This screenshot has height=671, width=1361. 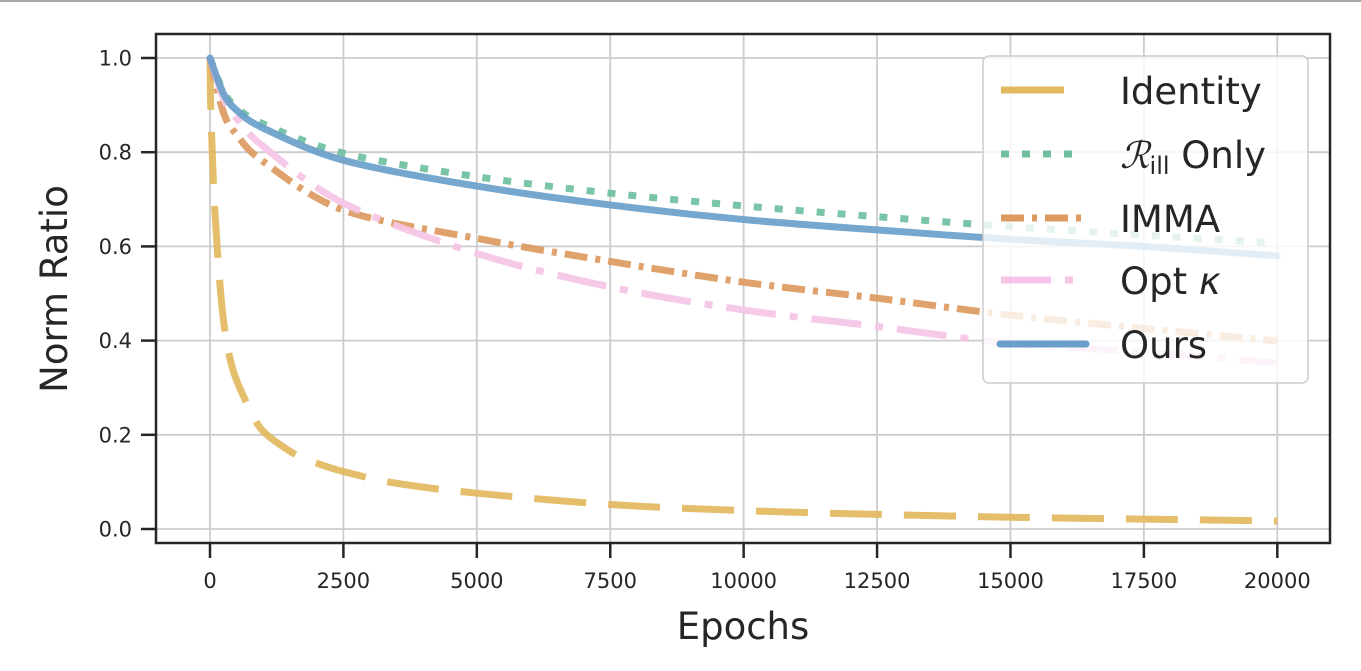 What do you see at coordinates (127, 294) in the screenshot?
I see `y-axis-ticks: 0.0 0.2 0.4 0.6 0.8 1.0` at bounding box center [127, 294].